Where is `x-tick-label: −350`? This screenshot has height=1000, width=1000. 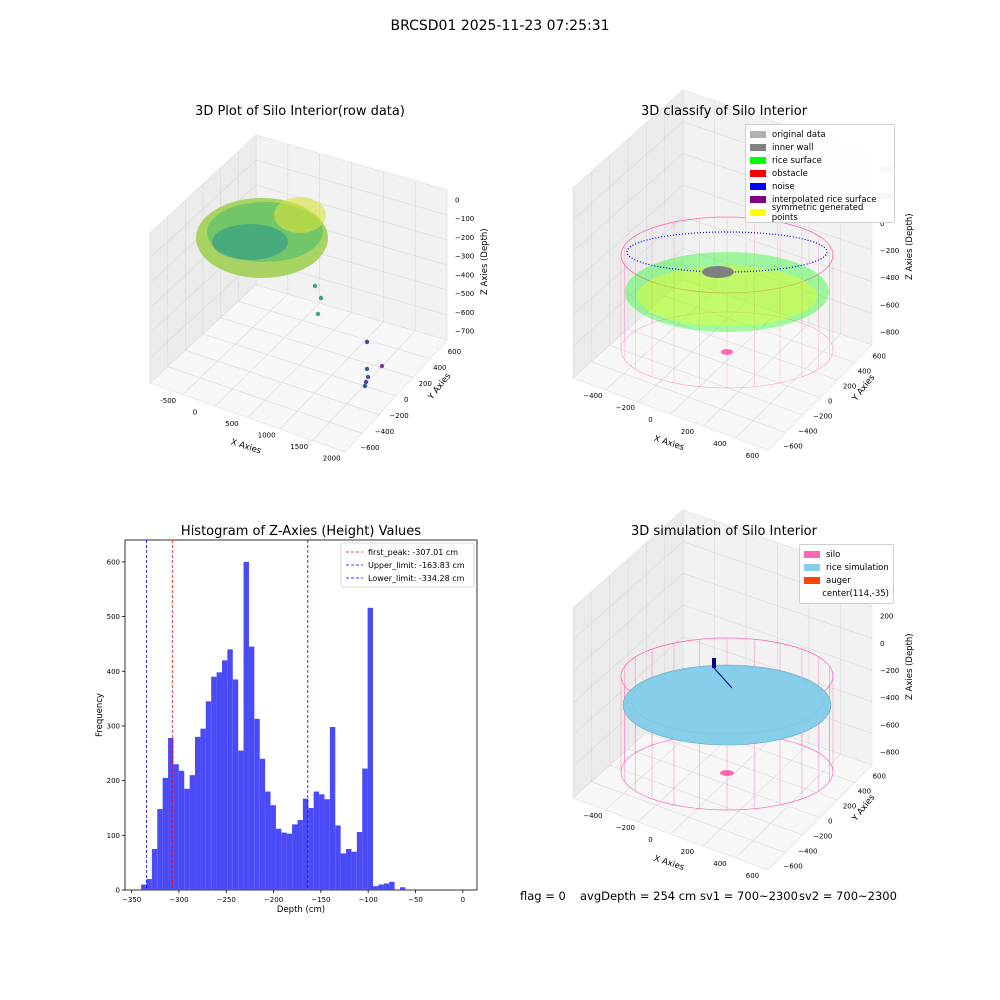 x-tick-label: −350 is located at coordinates (131, 900).